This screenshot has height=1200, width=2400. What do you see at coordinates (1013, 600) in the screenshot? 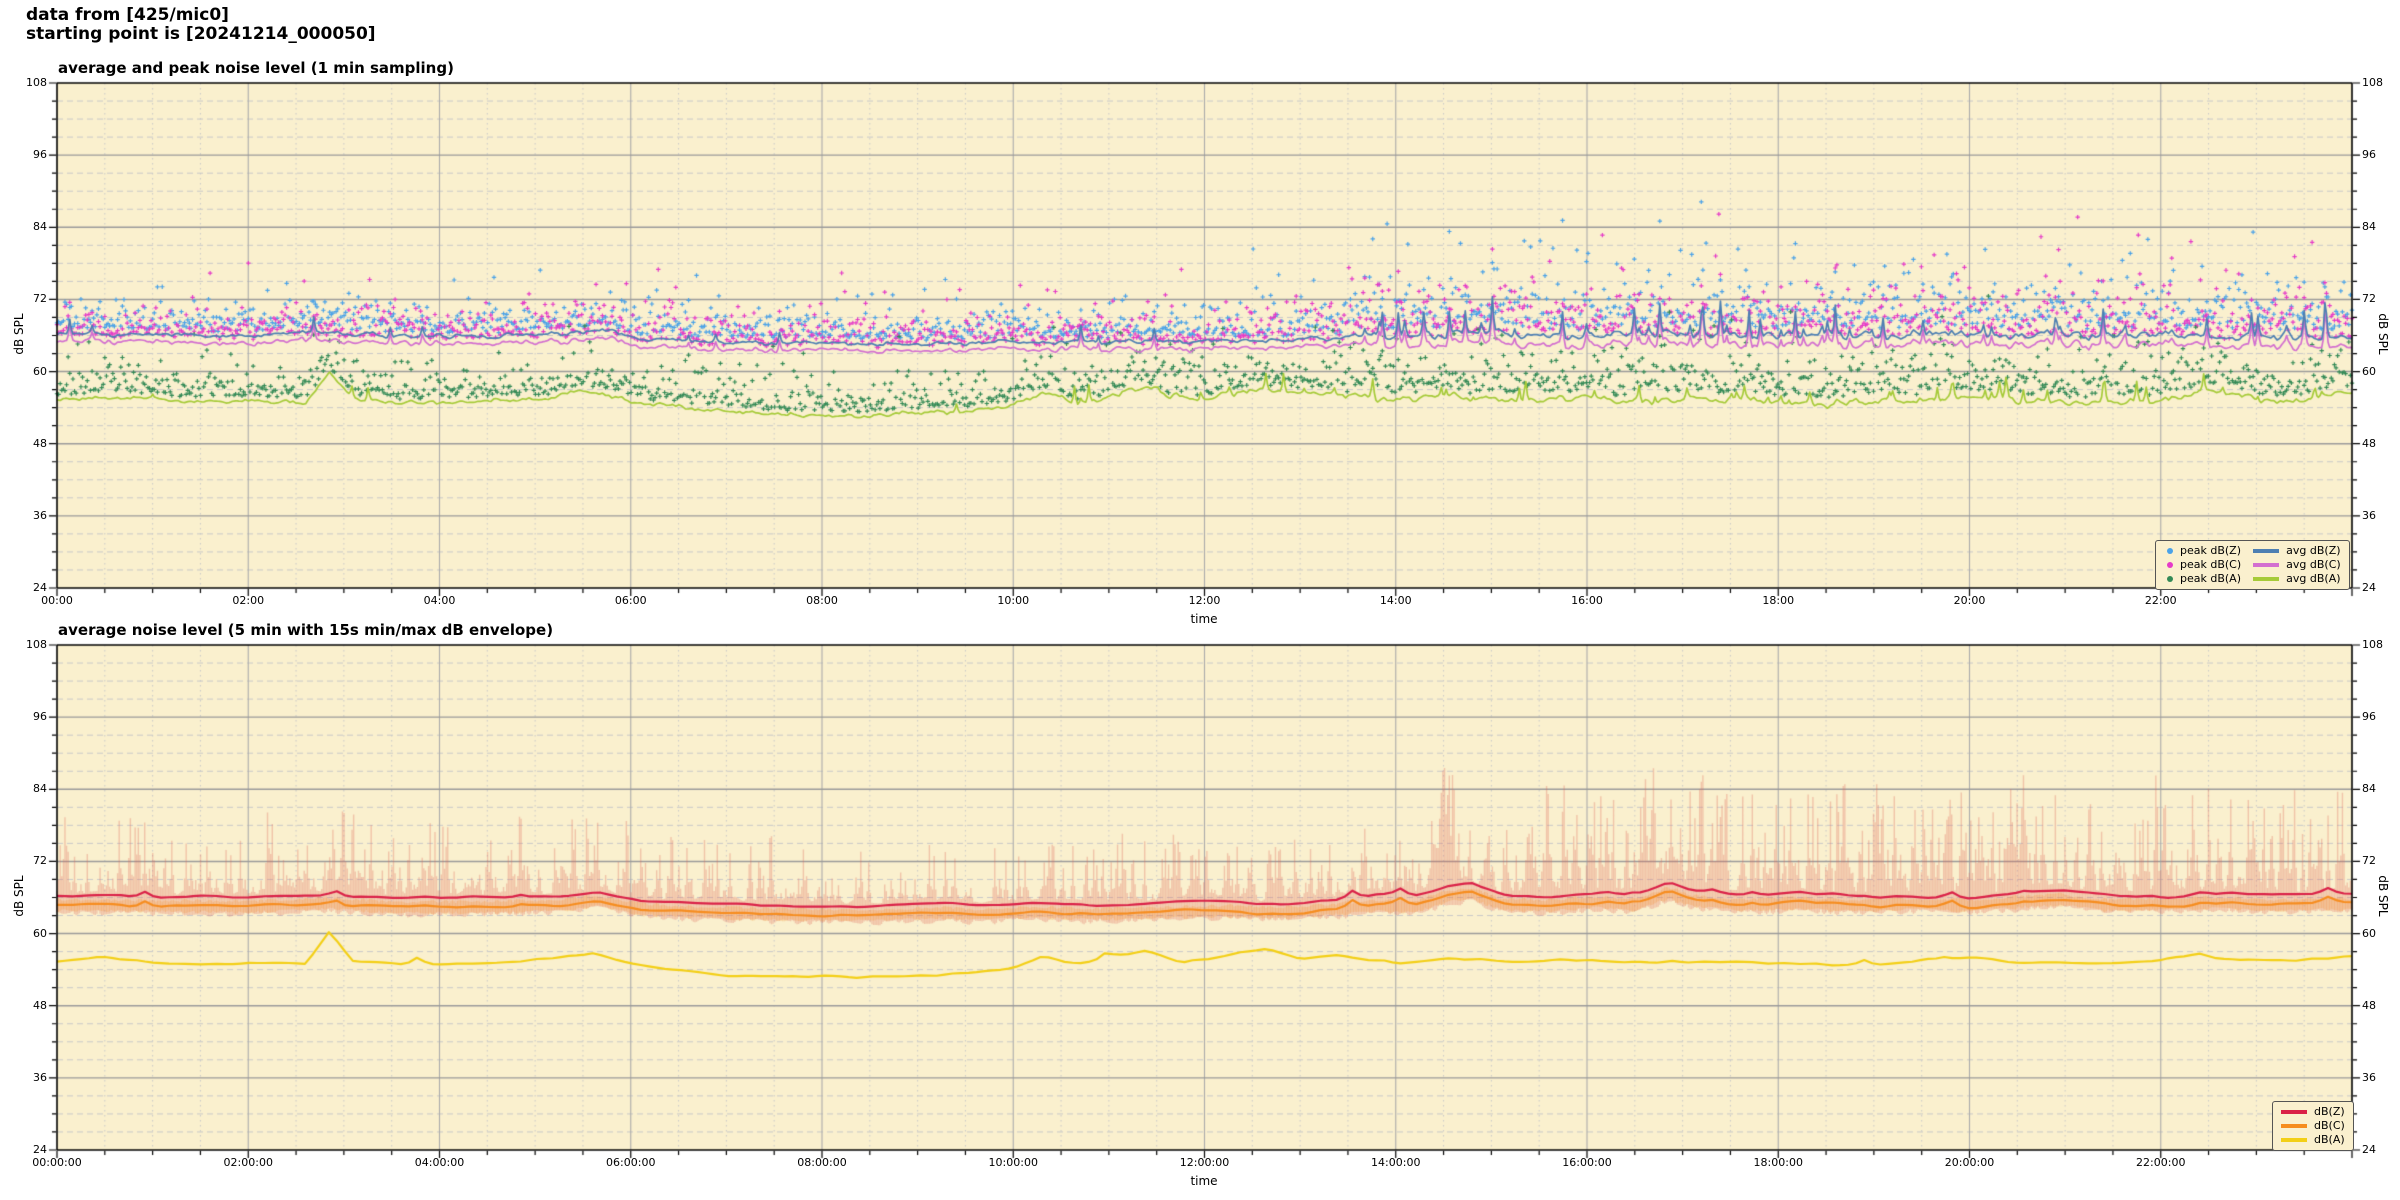
I see `x-tick-label: 10:00` at bounding box center [1013, 600].